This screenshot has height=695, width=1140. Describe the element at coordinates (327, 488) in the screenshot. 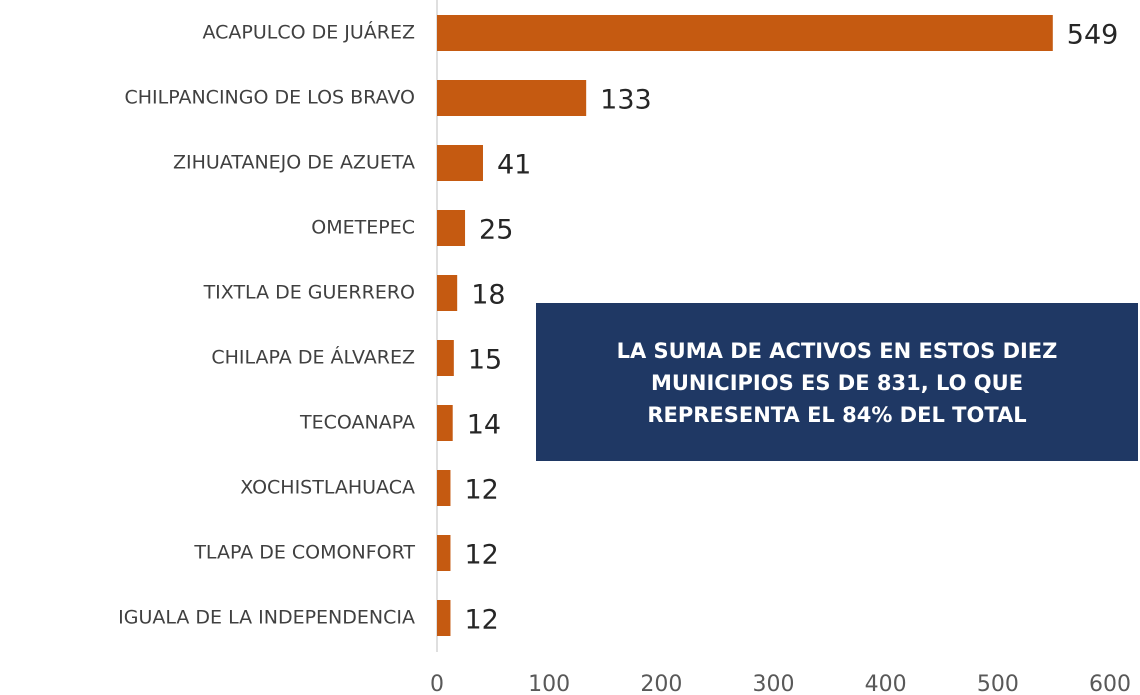

I see `y-tick-label: XOCHISTLAHUACA` at that location.